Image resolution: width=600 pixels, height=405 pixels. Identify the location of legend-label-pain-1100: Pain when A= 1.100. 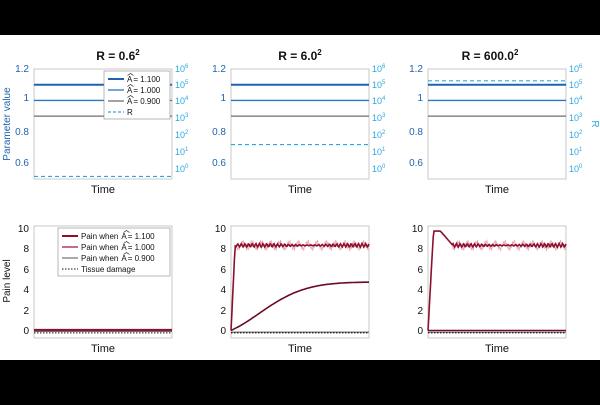
(118, 236).